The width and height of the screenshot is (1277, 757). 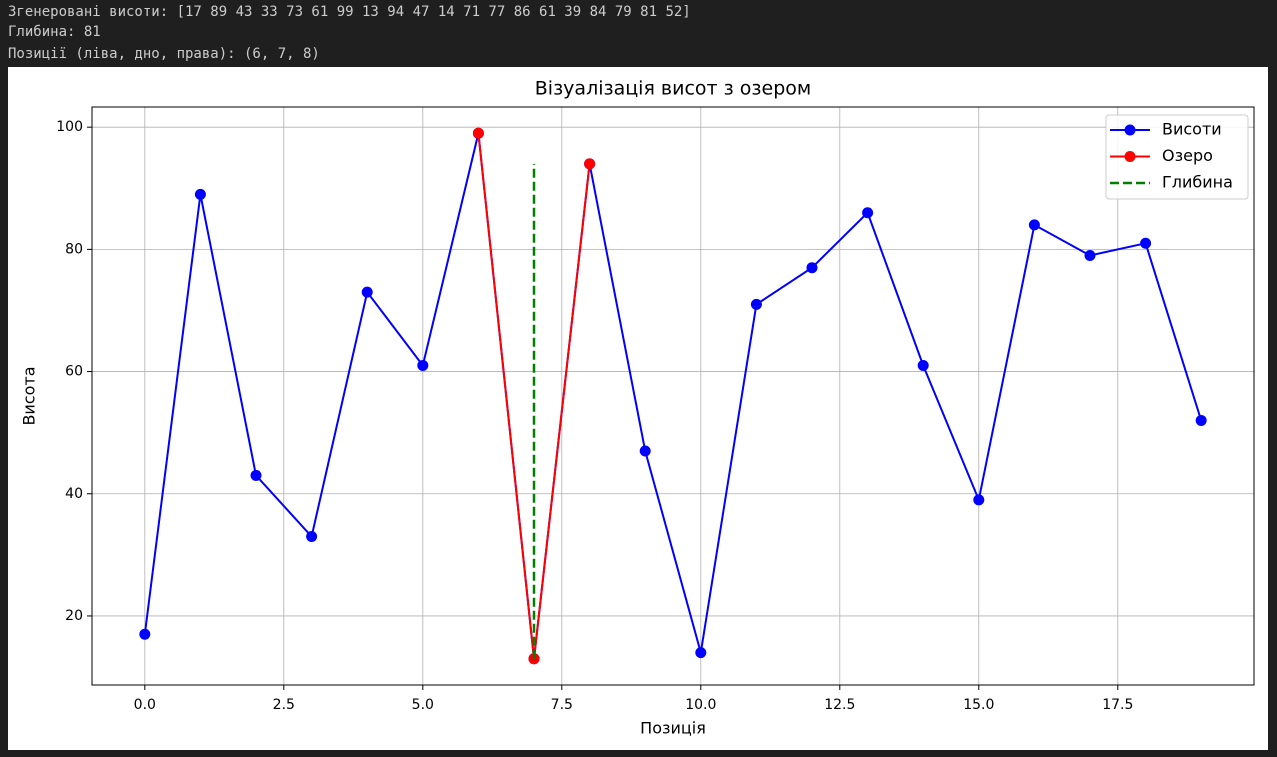 What do you see at coordinates (839, 705) in the screenshot?
I see `x-tick-label: 12.5` at bounding box center [839, 705].